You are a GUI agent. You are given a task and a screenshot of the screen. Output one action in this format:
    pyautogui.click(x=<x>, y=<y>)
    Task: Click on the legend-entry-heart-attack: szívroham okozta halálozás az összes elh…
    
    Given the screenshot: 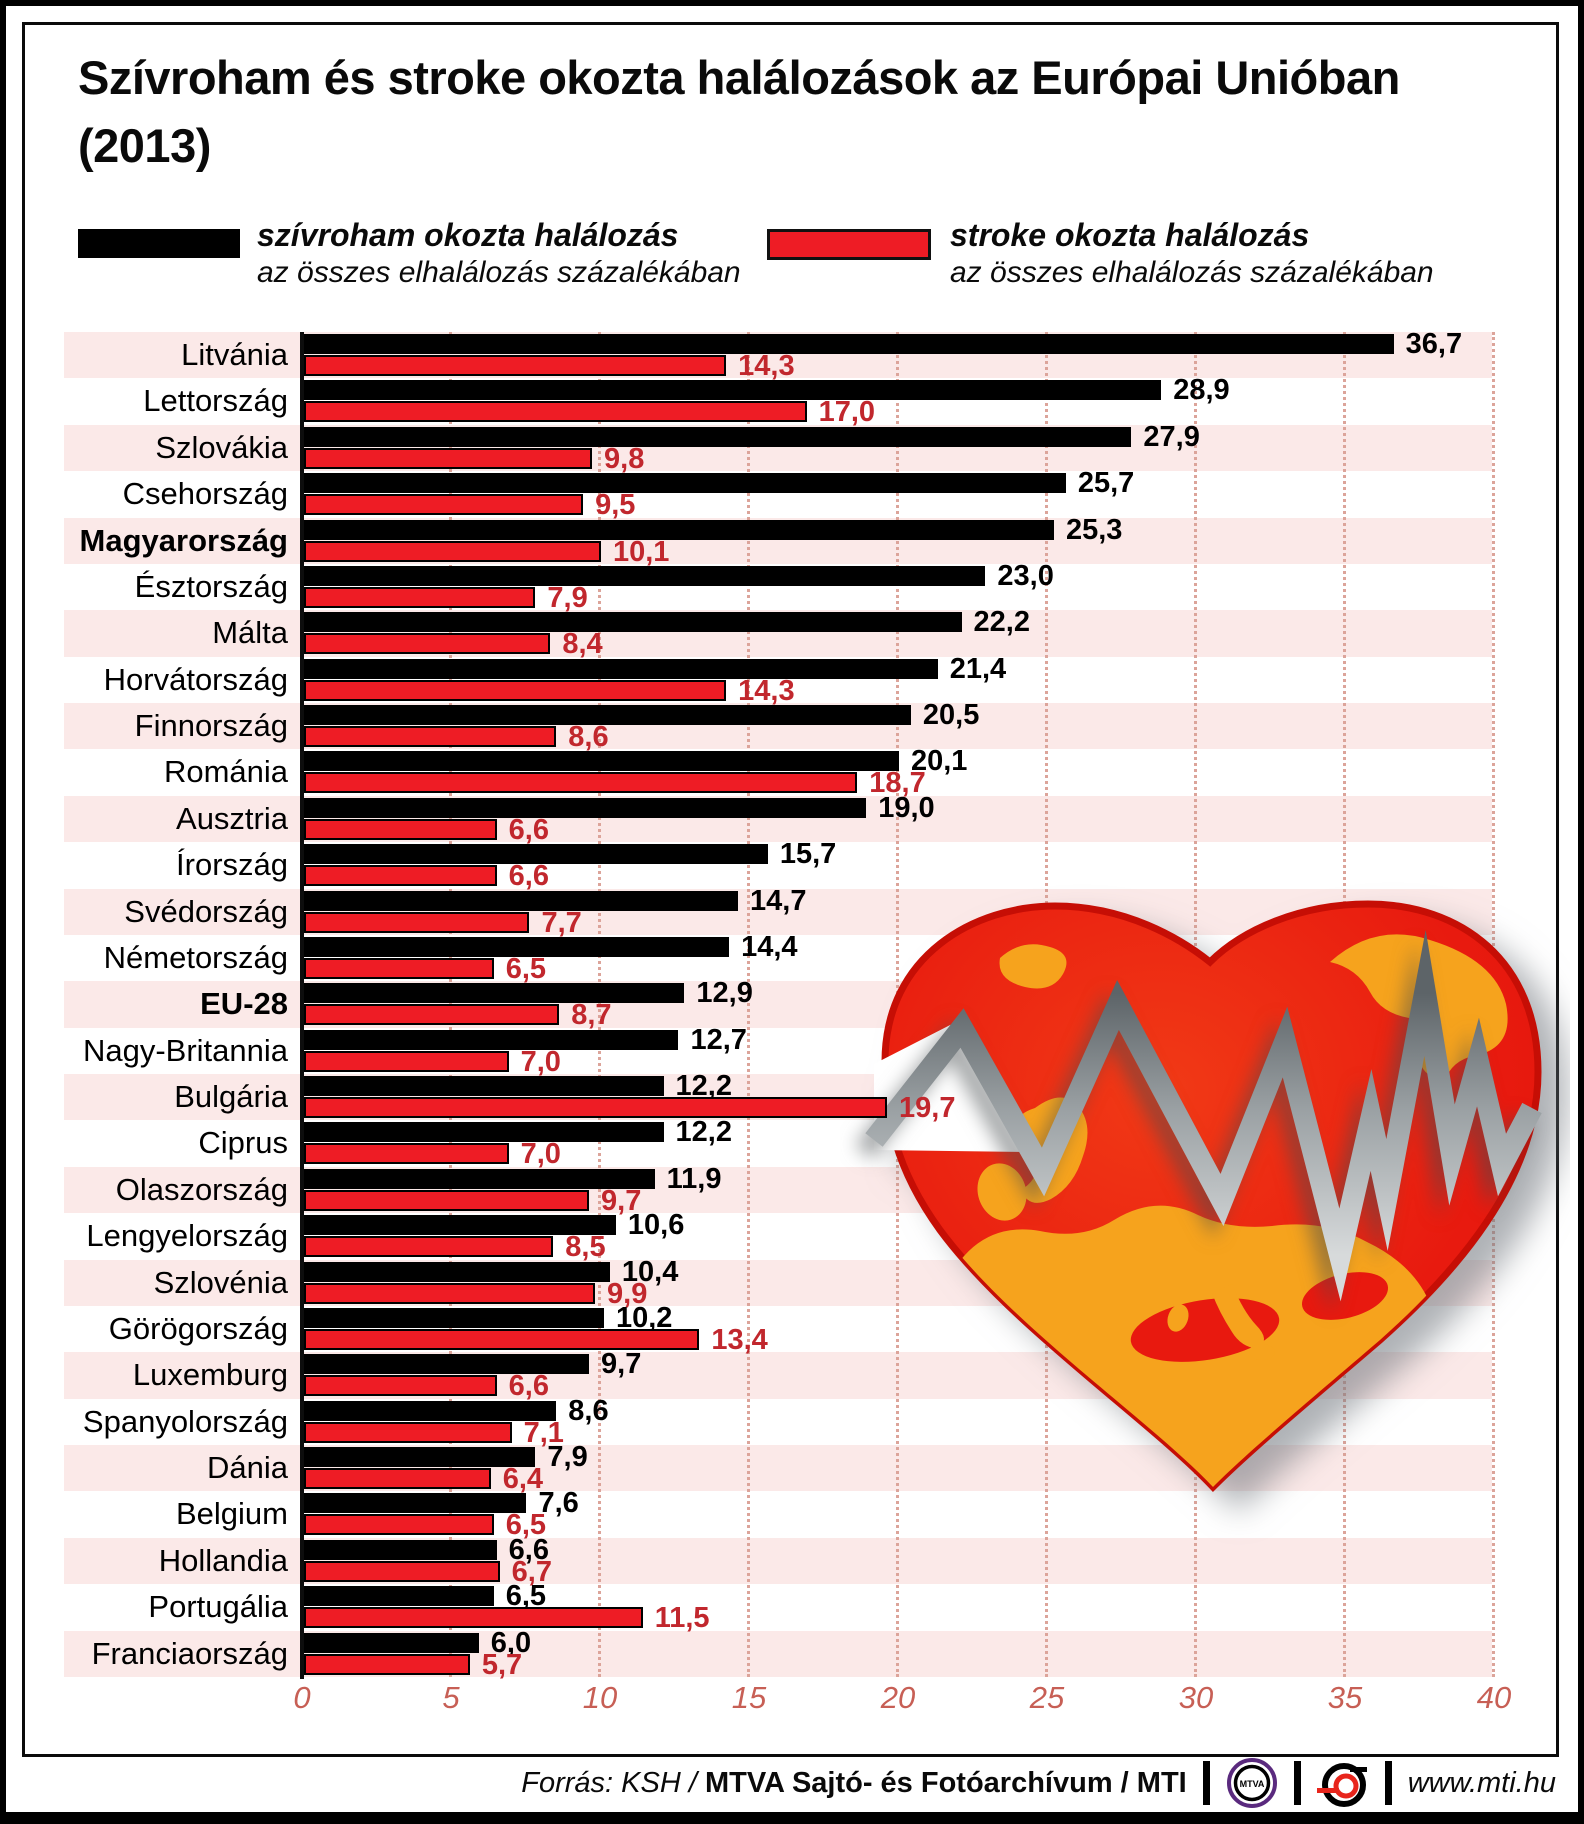 What is the action you would take?
    pyautogui.click(x=499, y=253)
    